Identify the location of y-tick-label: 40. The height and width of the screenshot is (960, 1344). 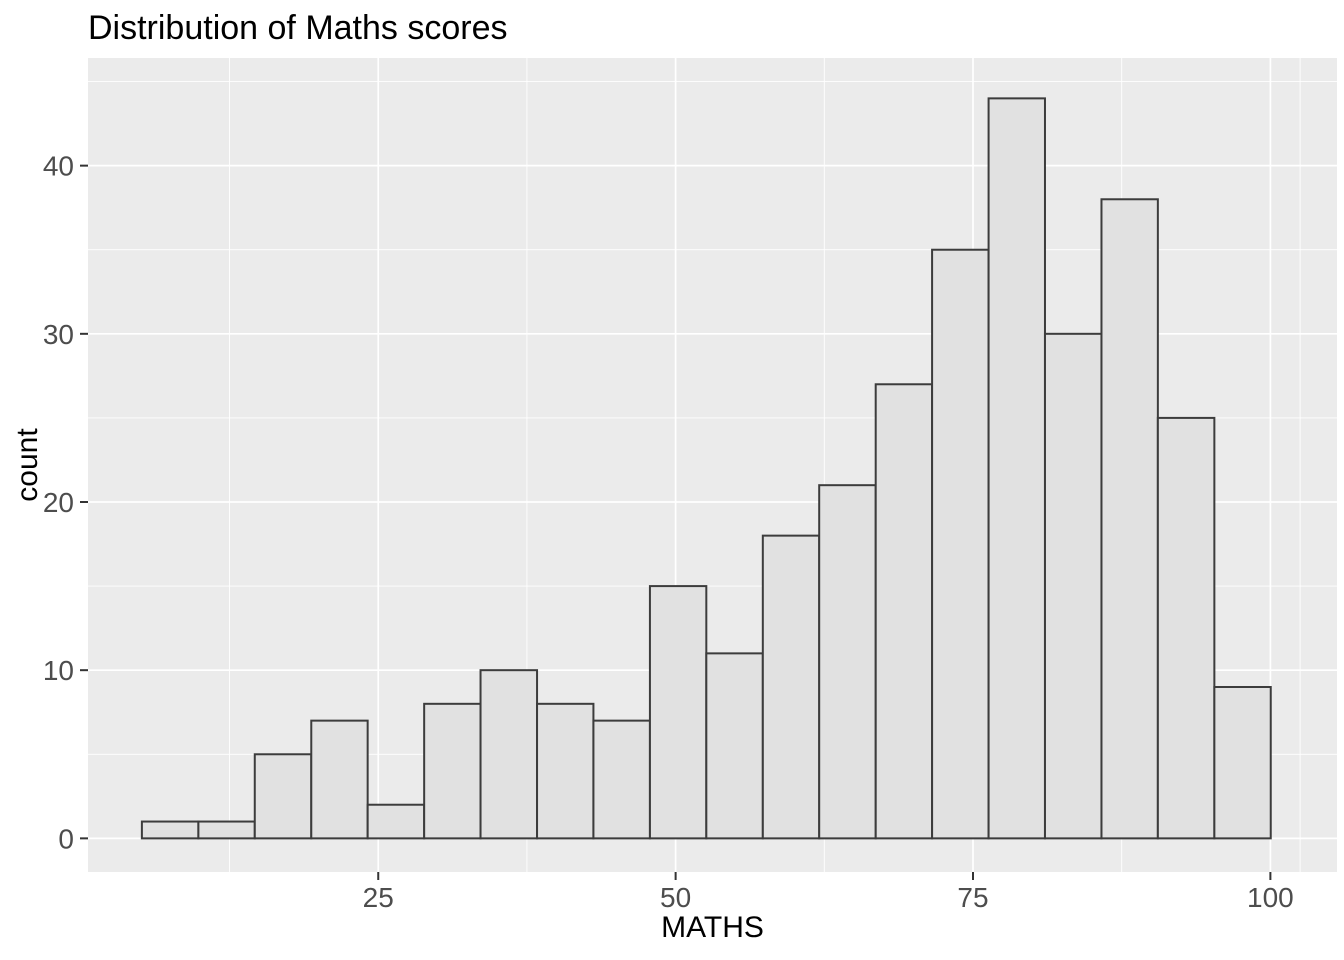
(58, 166).